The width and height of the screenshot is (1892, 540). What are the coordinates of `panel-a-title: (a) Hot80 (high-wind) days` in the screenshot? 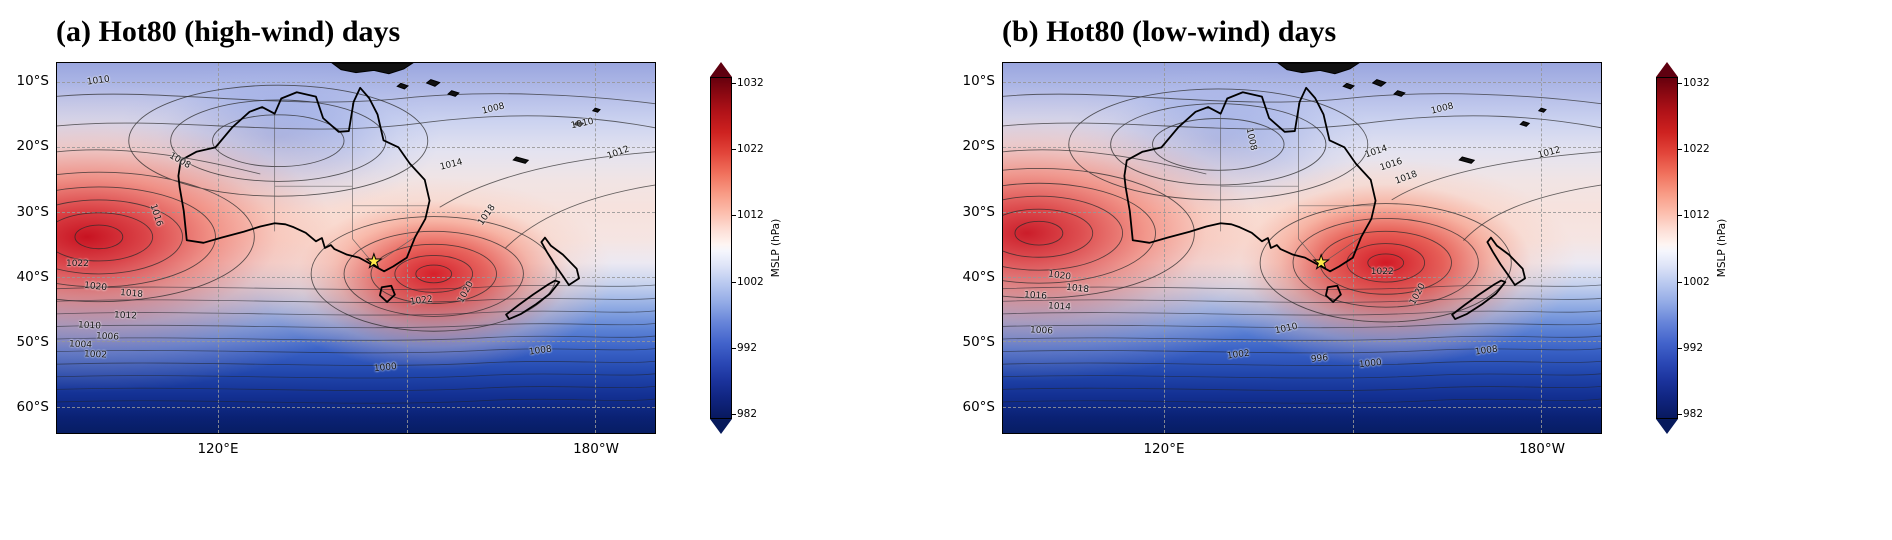 It's located at (228, 31).